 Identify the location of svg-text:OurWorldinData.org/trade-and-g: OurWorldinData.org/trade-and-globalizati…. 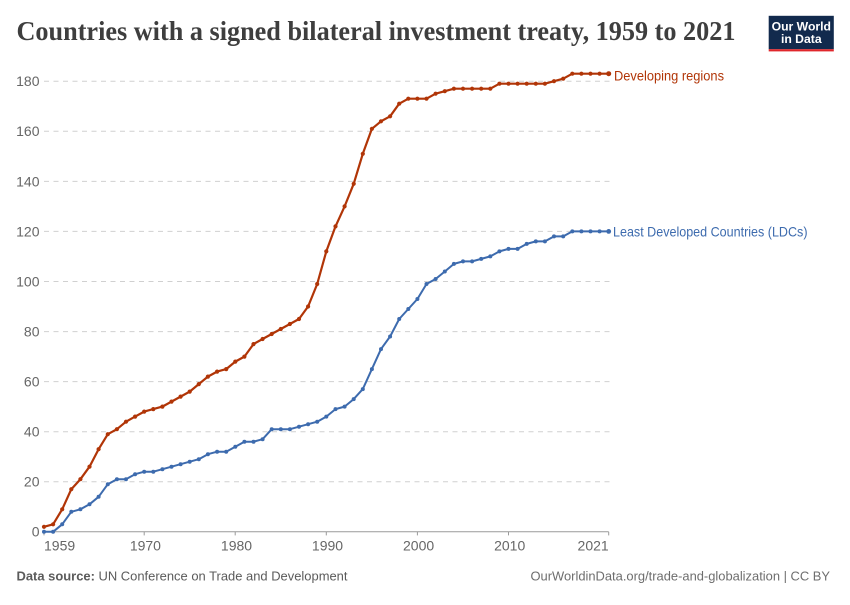
(681, 576).